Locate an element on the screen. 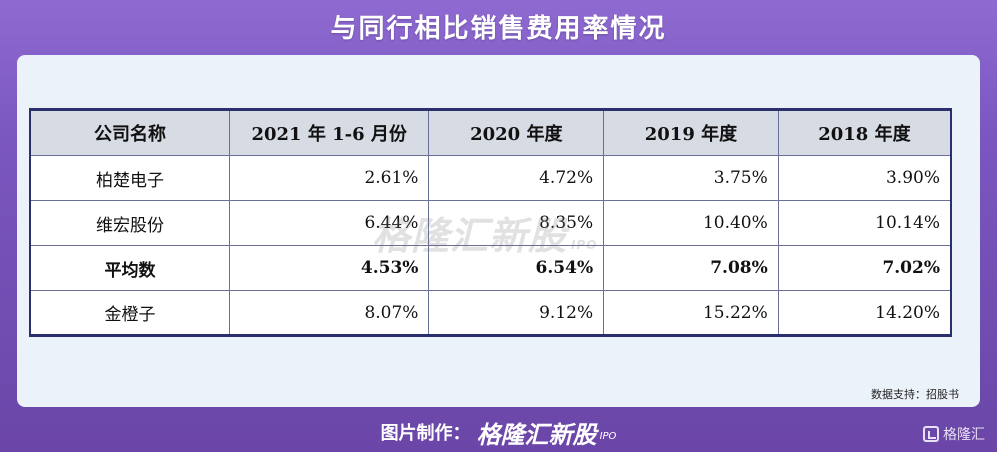  company-name-cell: 平均数 is located at coordinates (129, 268).